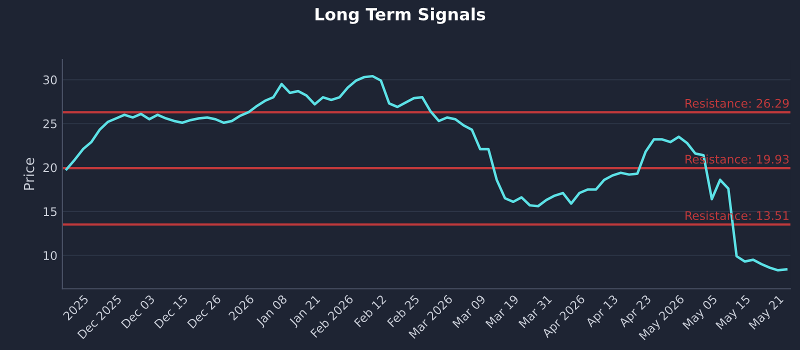 This screenshot has height=350, width=800. I want to click on x-tick-label: Dec 15, so click(171, 311).